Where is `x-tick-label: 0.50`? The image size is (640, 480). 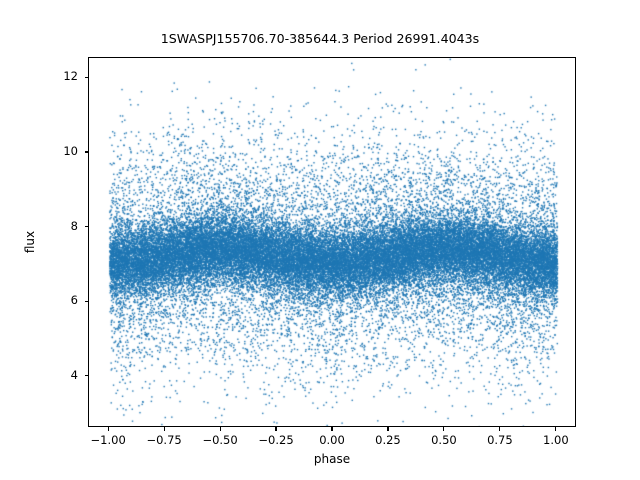 x-tick-label: 0.50 is located at coordinates (444, 440).